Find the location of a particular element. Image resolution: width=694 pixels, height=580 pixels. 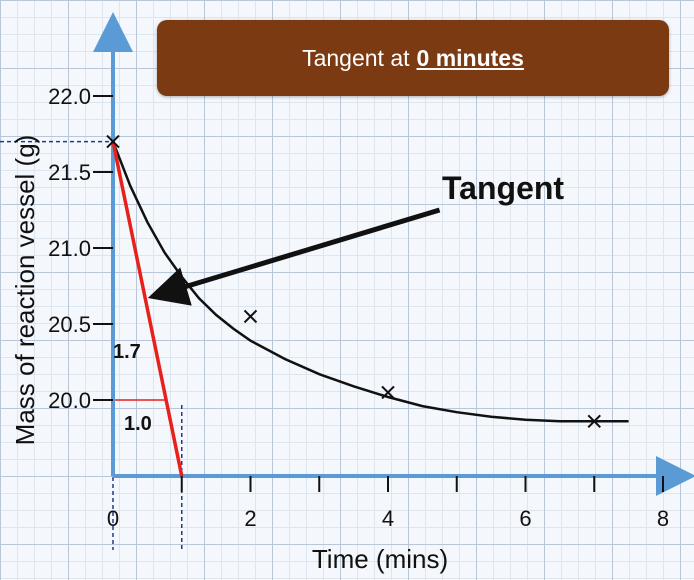

y-tick-label-21.5: 21.5 is located at coordinates (69, 172).